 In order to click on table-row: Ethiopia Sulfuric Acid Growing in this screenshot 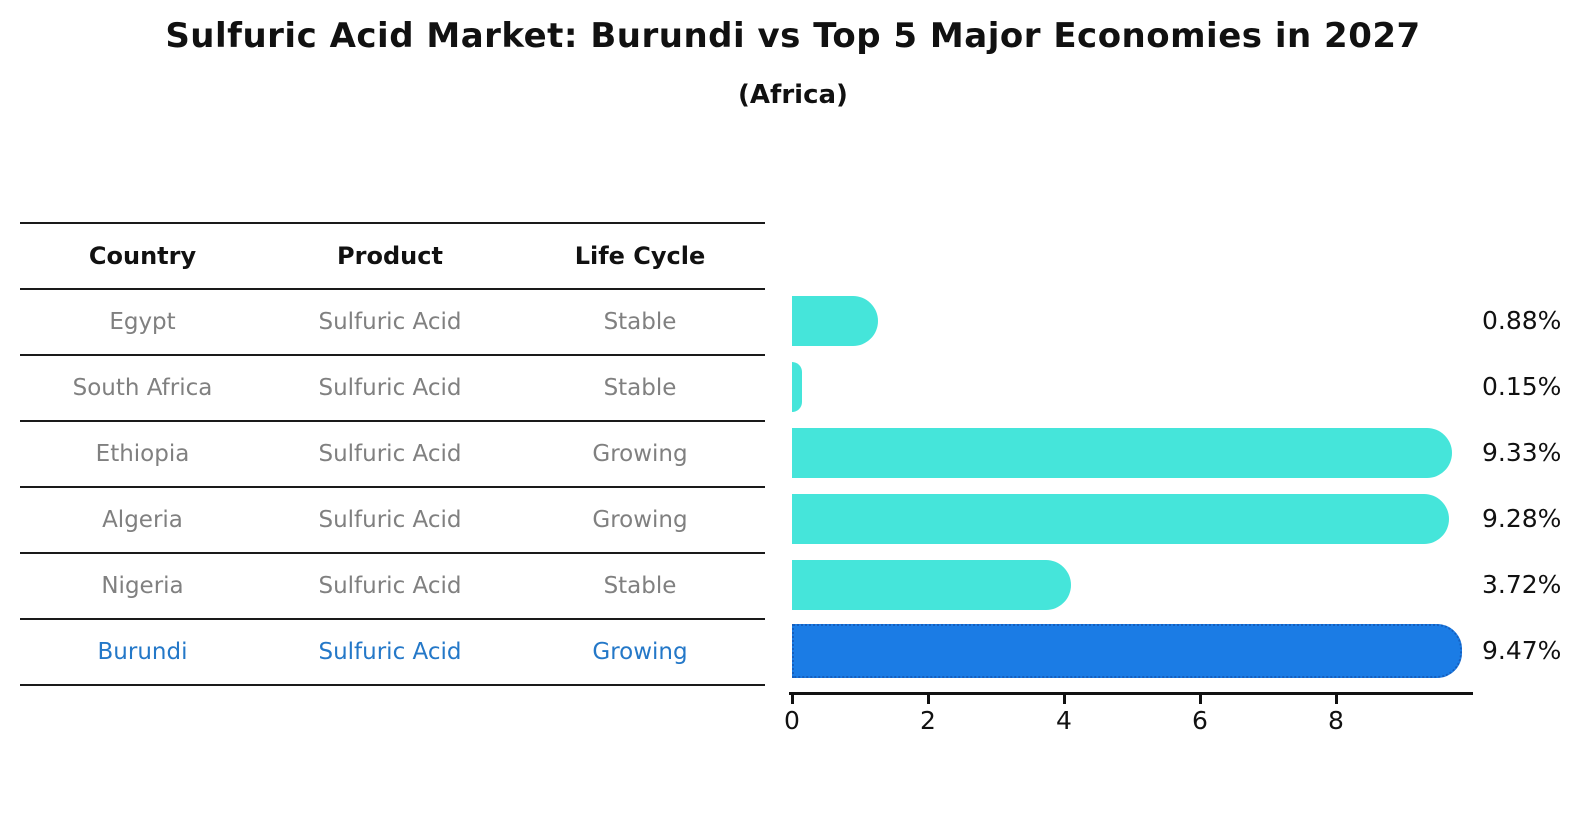, I will do `click(392, 455)`.